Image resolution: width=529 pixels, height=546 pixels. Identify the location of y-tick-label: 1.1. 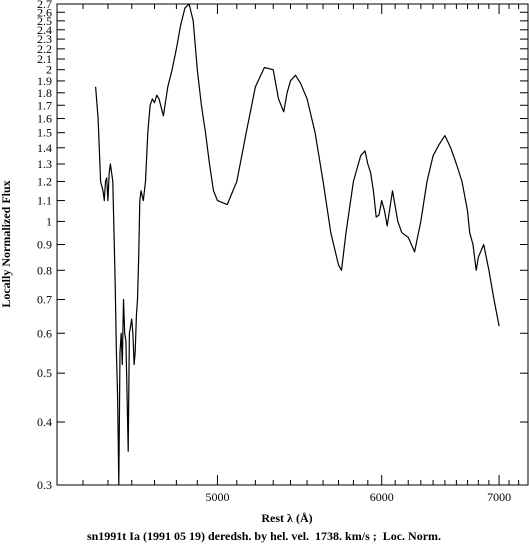
(44, 201).